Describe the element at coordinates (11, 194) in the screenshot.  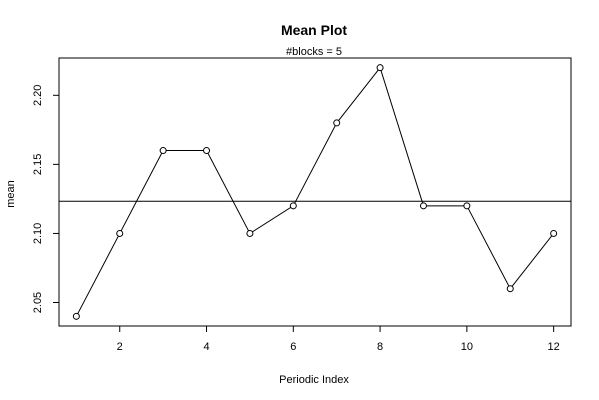
I see `y-axis-label: mean` at that location.